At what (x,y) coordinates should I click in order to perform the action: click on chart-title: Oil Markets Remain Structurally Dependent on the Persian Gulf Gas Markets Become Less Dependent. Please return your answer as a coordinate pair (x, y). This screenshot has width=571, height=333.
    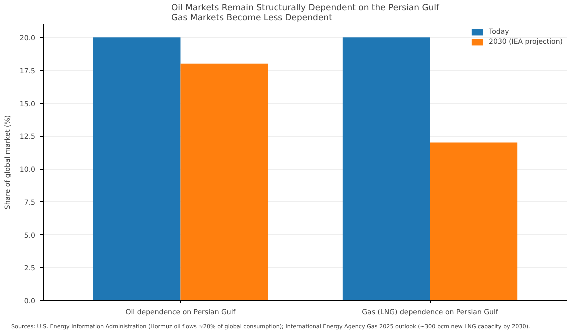
    Looking at the image, I should click on (306, 14).